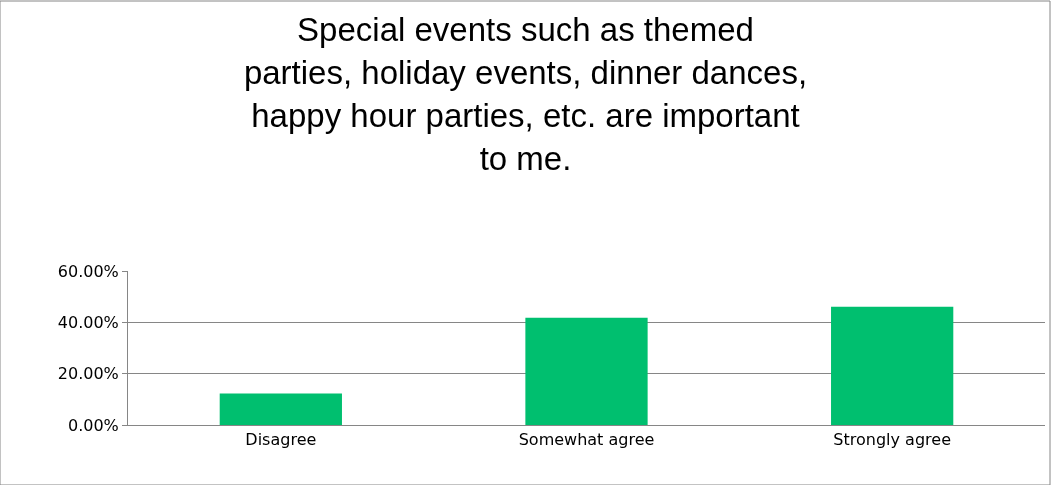  What do you see at coordinates (88, 322) in the screenshot?
I see `y-tick-label: 40.00%` at bounding box center [88, 322].